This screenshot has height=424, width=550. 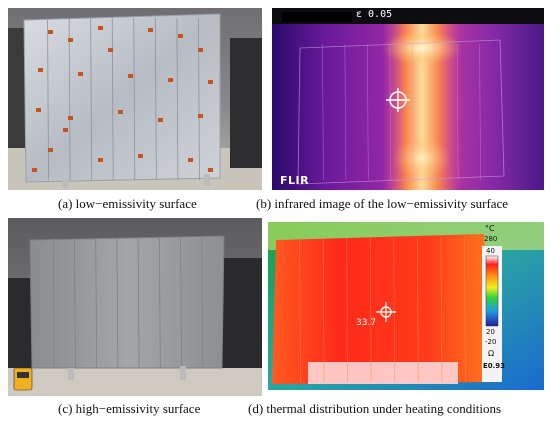 What do you see at coordinates (366, 323) in the screenshot?
I see `spot-temperature: 33.7` at bounding box center [366, 323].